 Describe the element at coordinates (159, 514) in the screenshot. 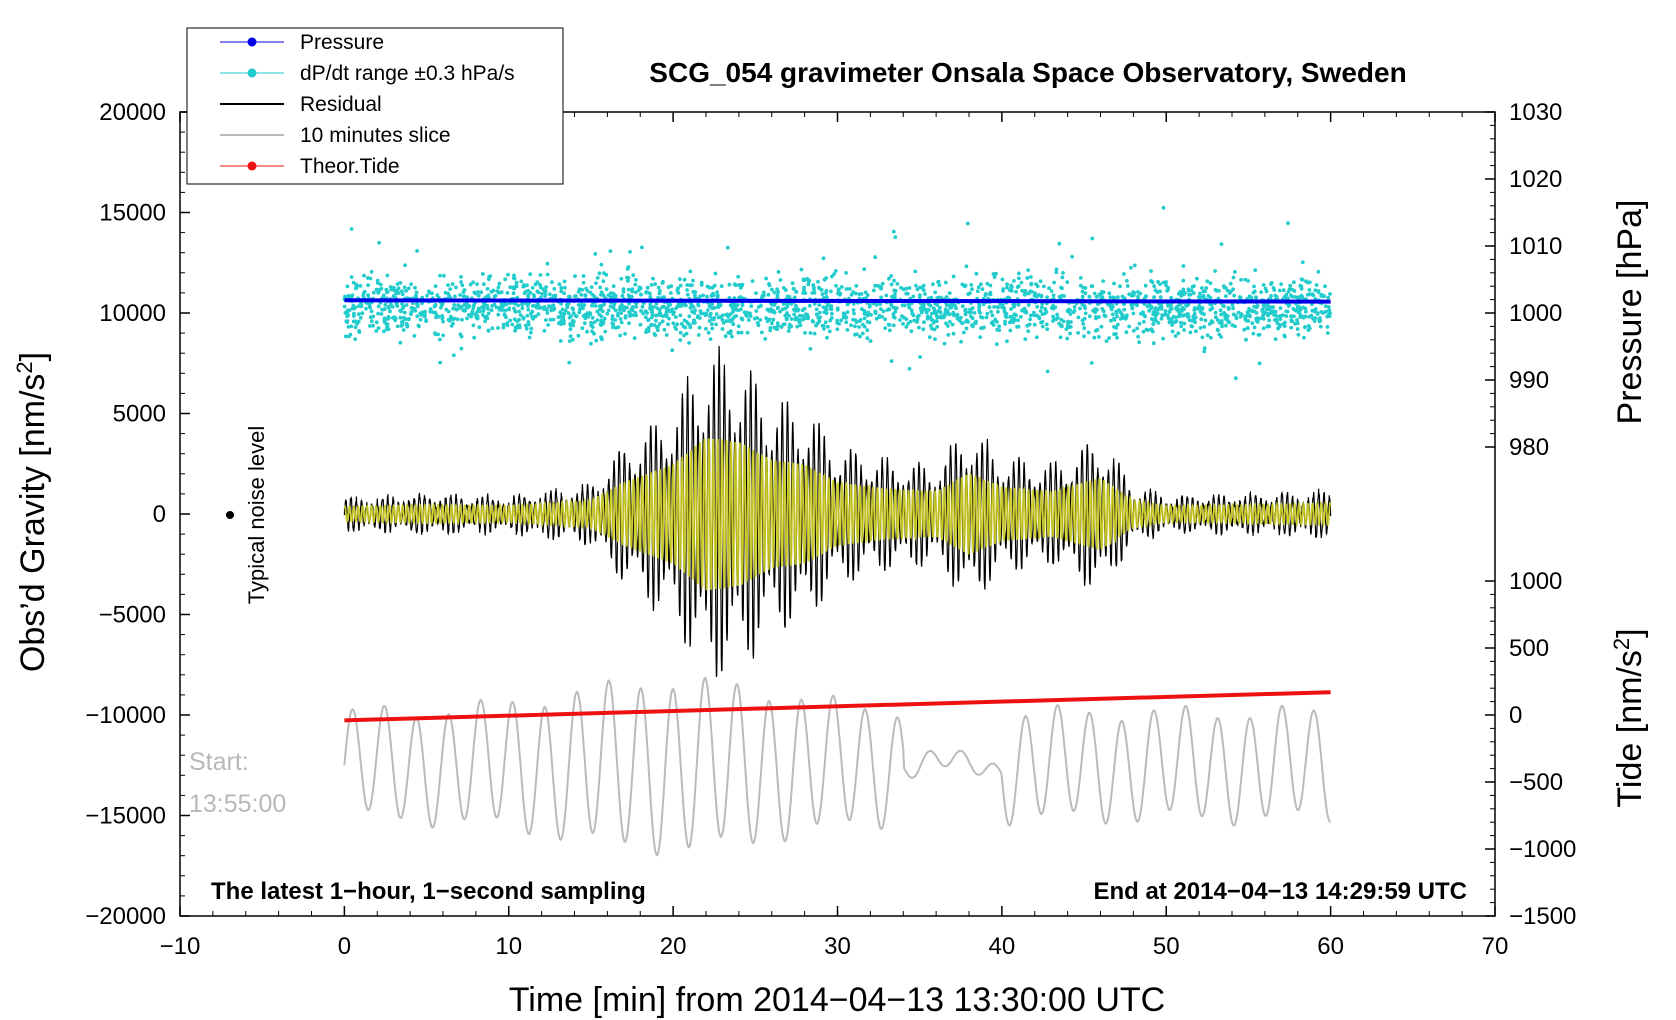

I see `y-left-tick-label: 0` at that location.